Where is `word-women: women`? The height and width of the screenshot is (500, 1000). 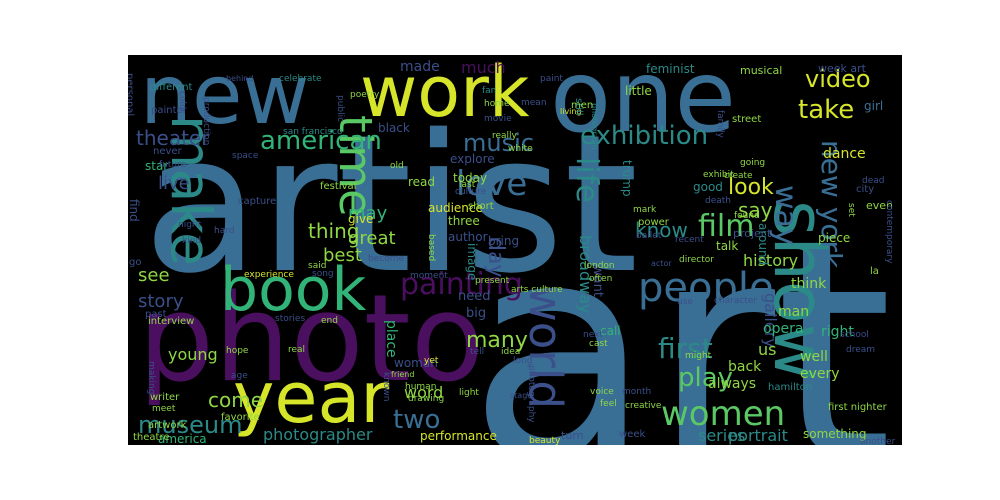 word-women: women is located at coordinates (723, 414).